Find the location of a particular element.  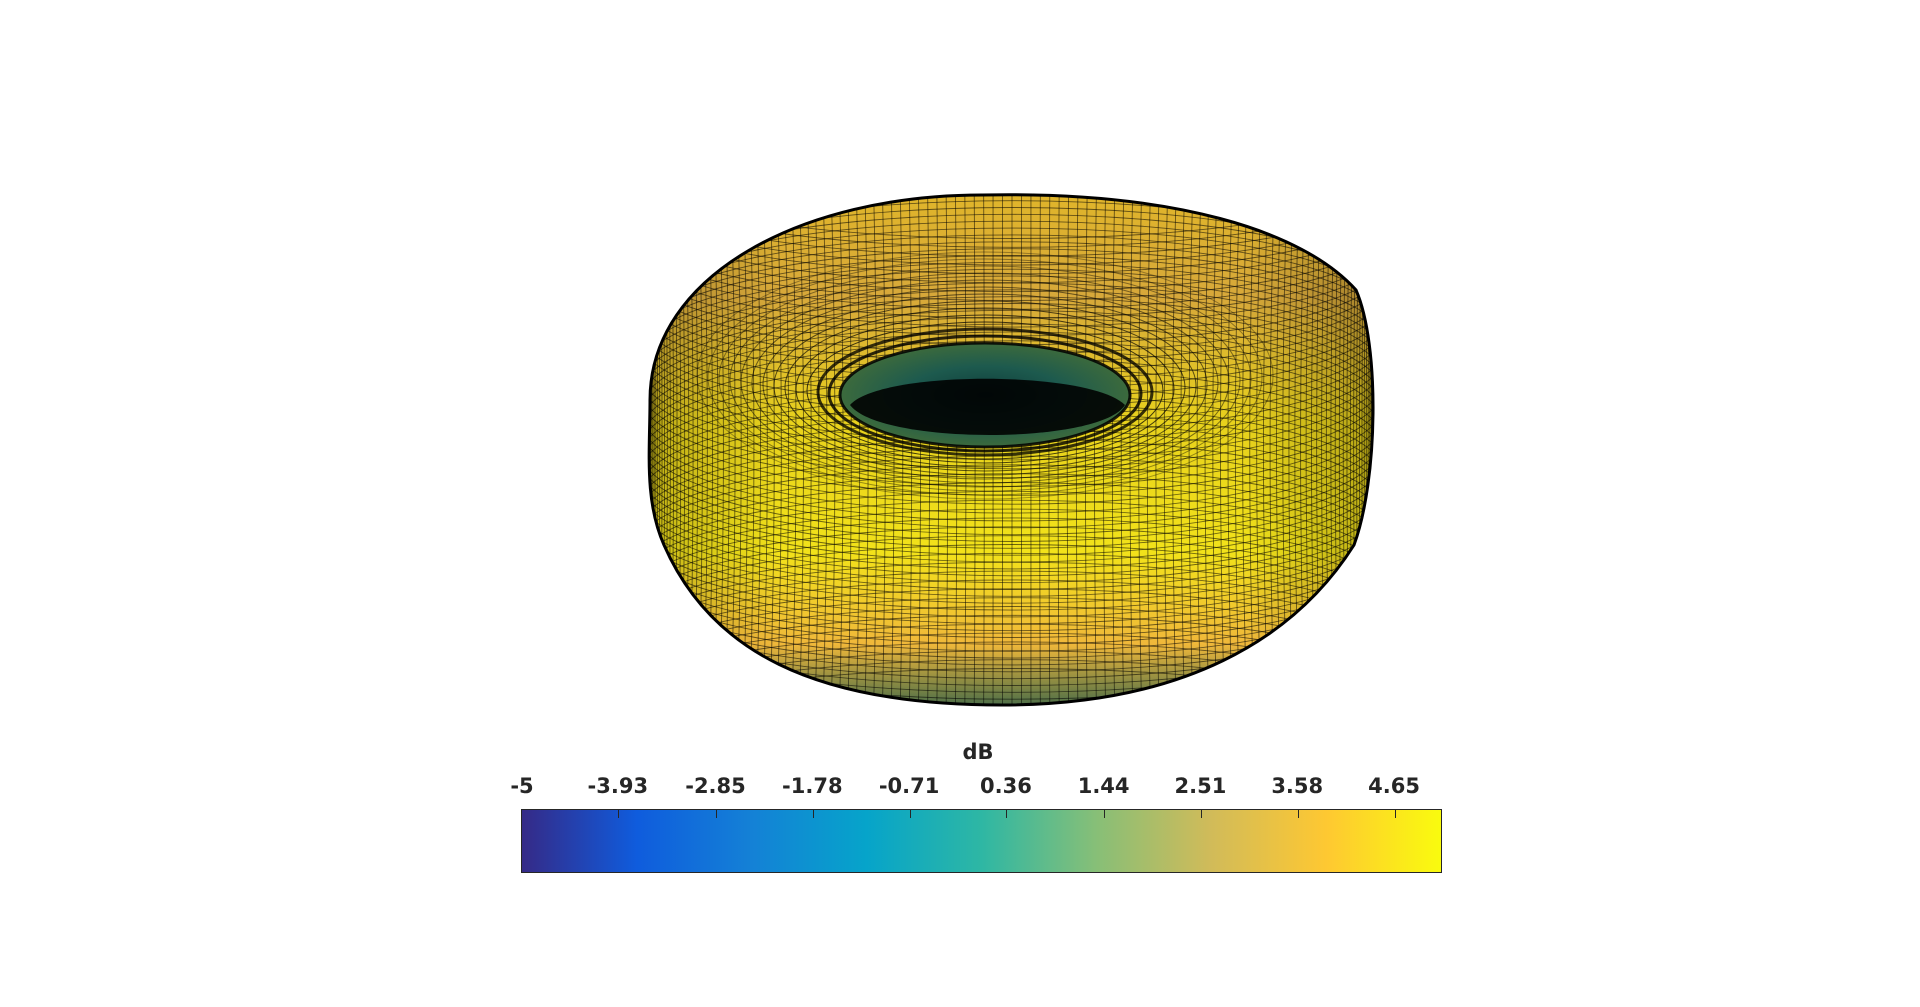

colorbar-tick-label: -0.71 is located at coordinates (909, 786).